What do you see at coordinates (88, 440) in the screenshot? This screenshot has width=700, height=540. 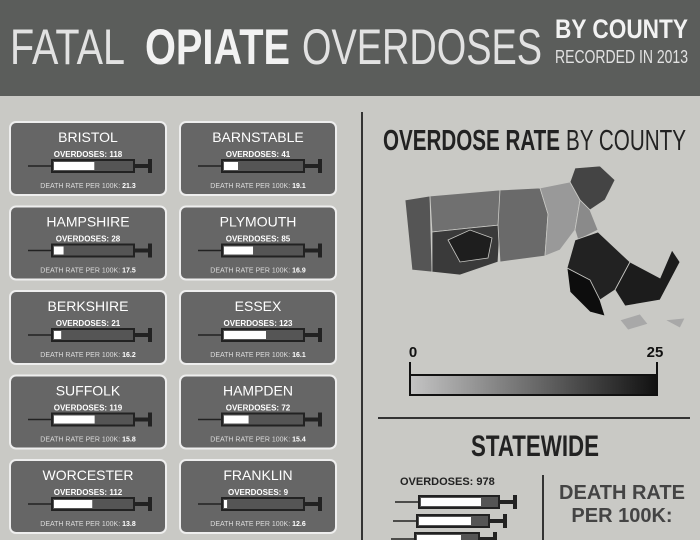 I see `death-rate-text: DEATH RATE PER 100K: 15.8` at bounding box center [88, 440].